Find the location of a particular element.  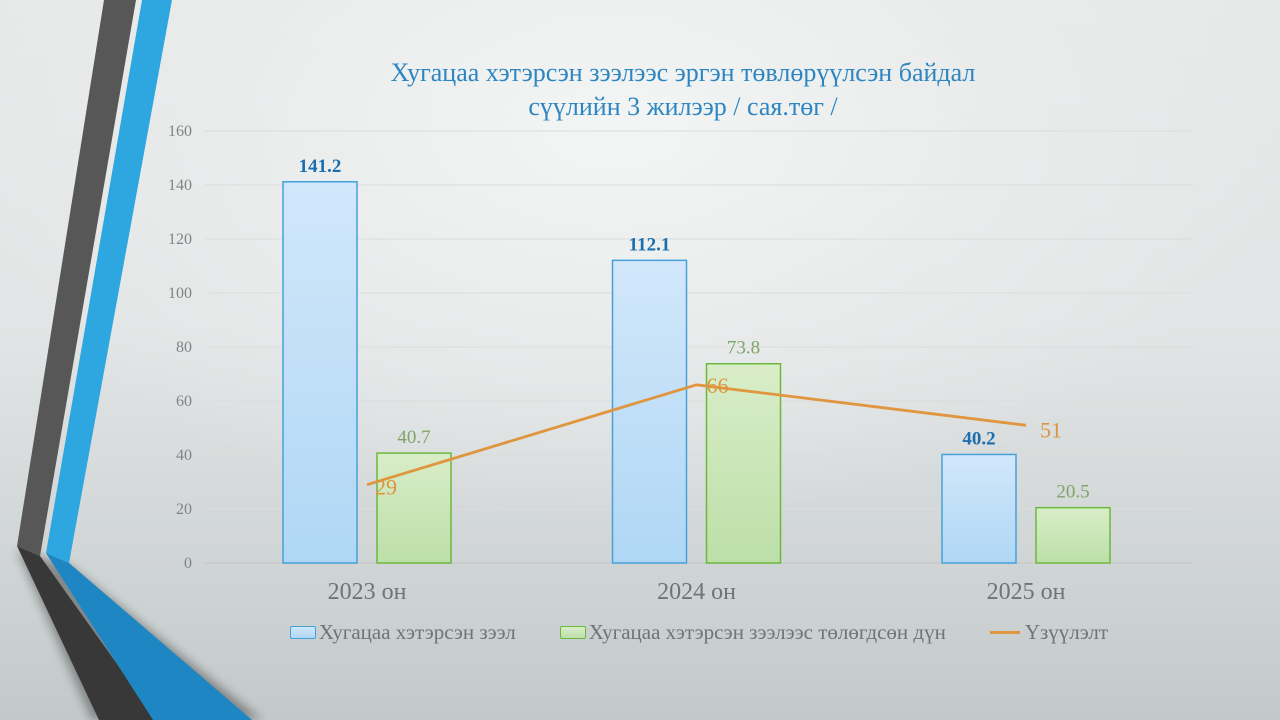

legend-item-1: Хугацаа хэтэрсэн зээл is located at coordinates (402, 632).